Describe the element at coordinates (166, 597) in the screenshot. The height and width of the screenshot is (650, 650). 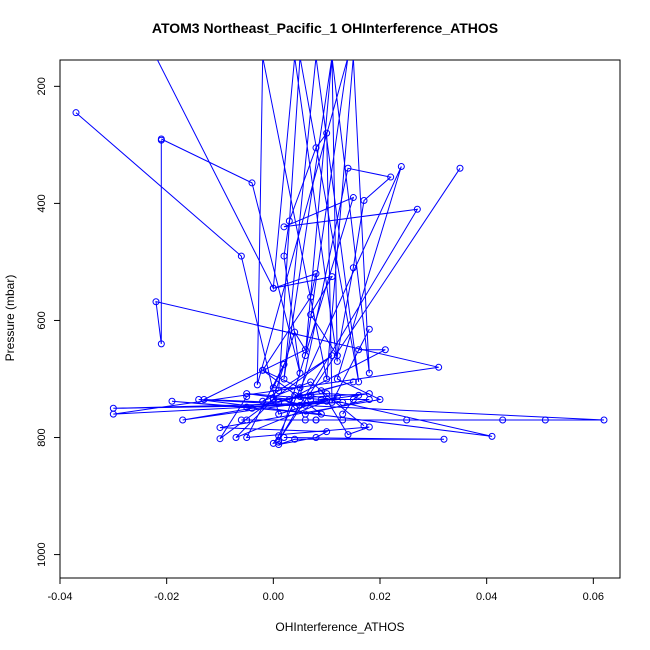
I see `x-tick-label: -0.02` at that location.